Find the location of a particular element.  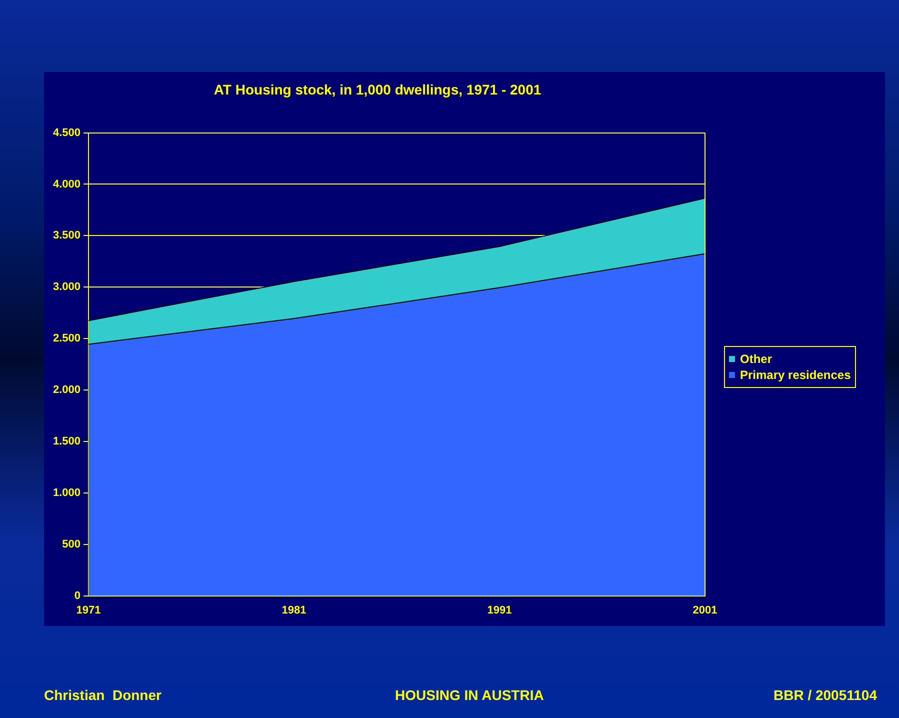

text: BBR / 20051104 is located at coordinates (825, 695).